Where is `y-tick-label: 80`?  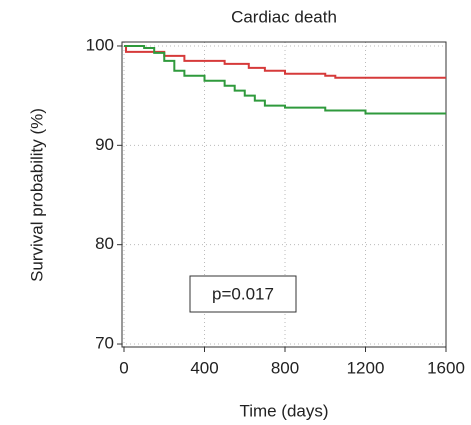
y-tick-label: 80 is located at coordinates (104, 243).